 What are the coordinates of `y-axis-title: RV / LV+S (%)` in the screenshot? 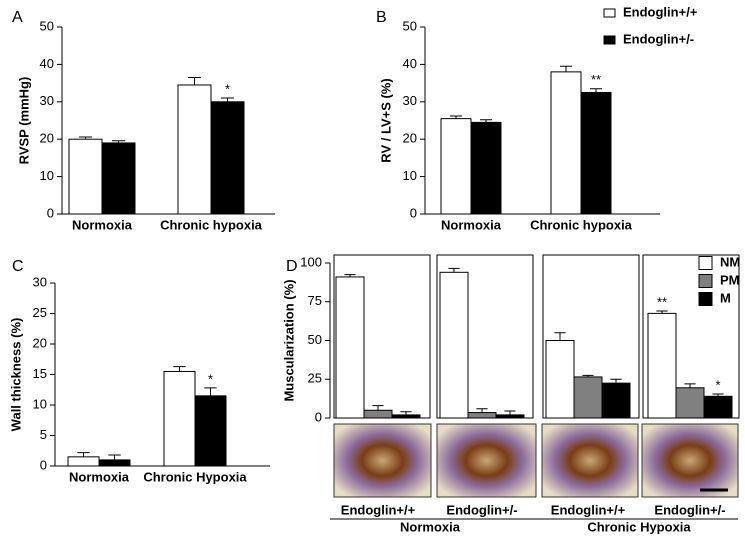 It's located at (385, 120).